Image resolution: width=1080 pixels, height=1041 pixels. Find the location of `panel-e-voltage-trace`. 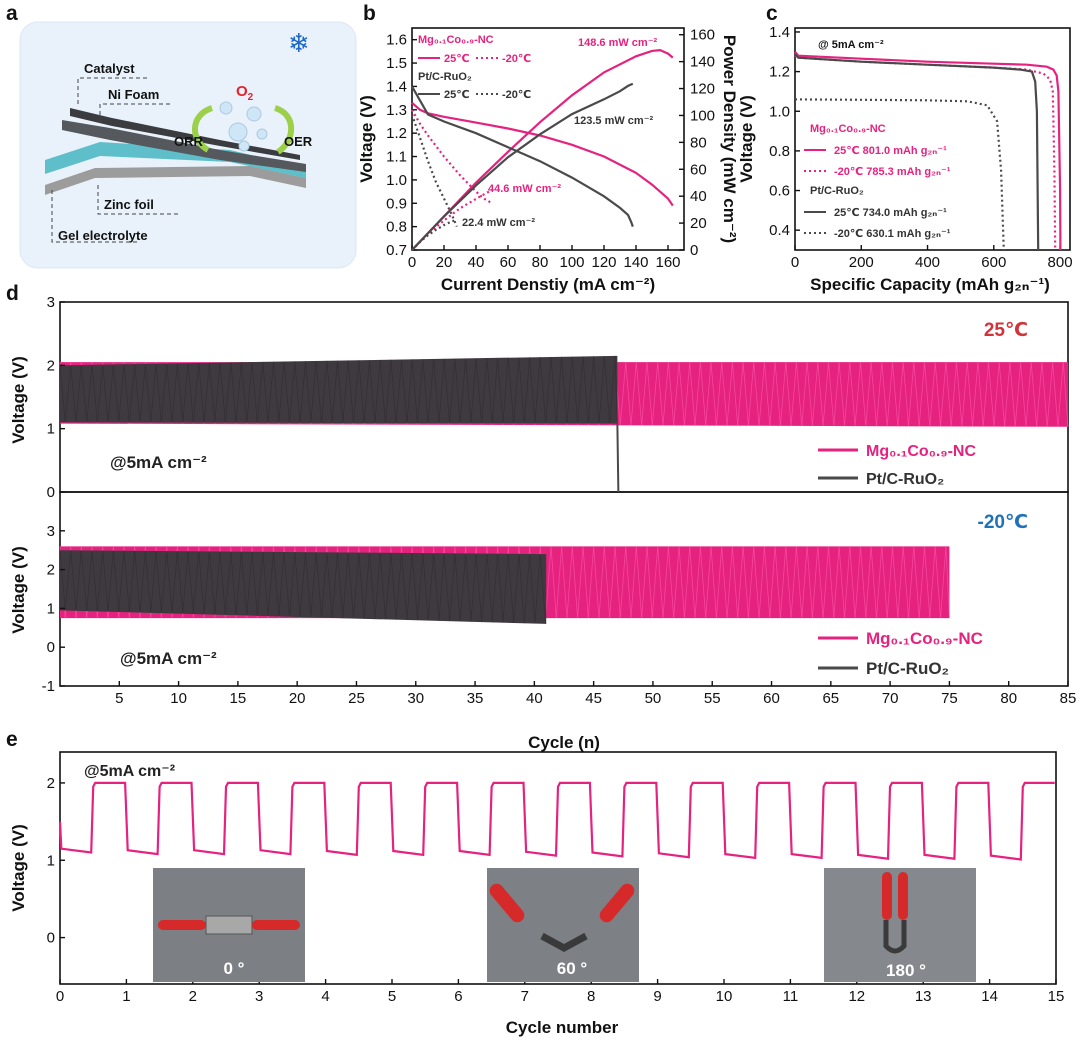

panel-e-voltage-trace is located at coordinates (556, 821).